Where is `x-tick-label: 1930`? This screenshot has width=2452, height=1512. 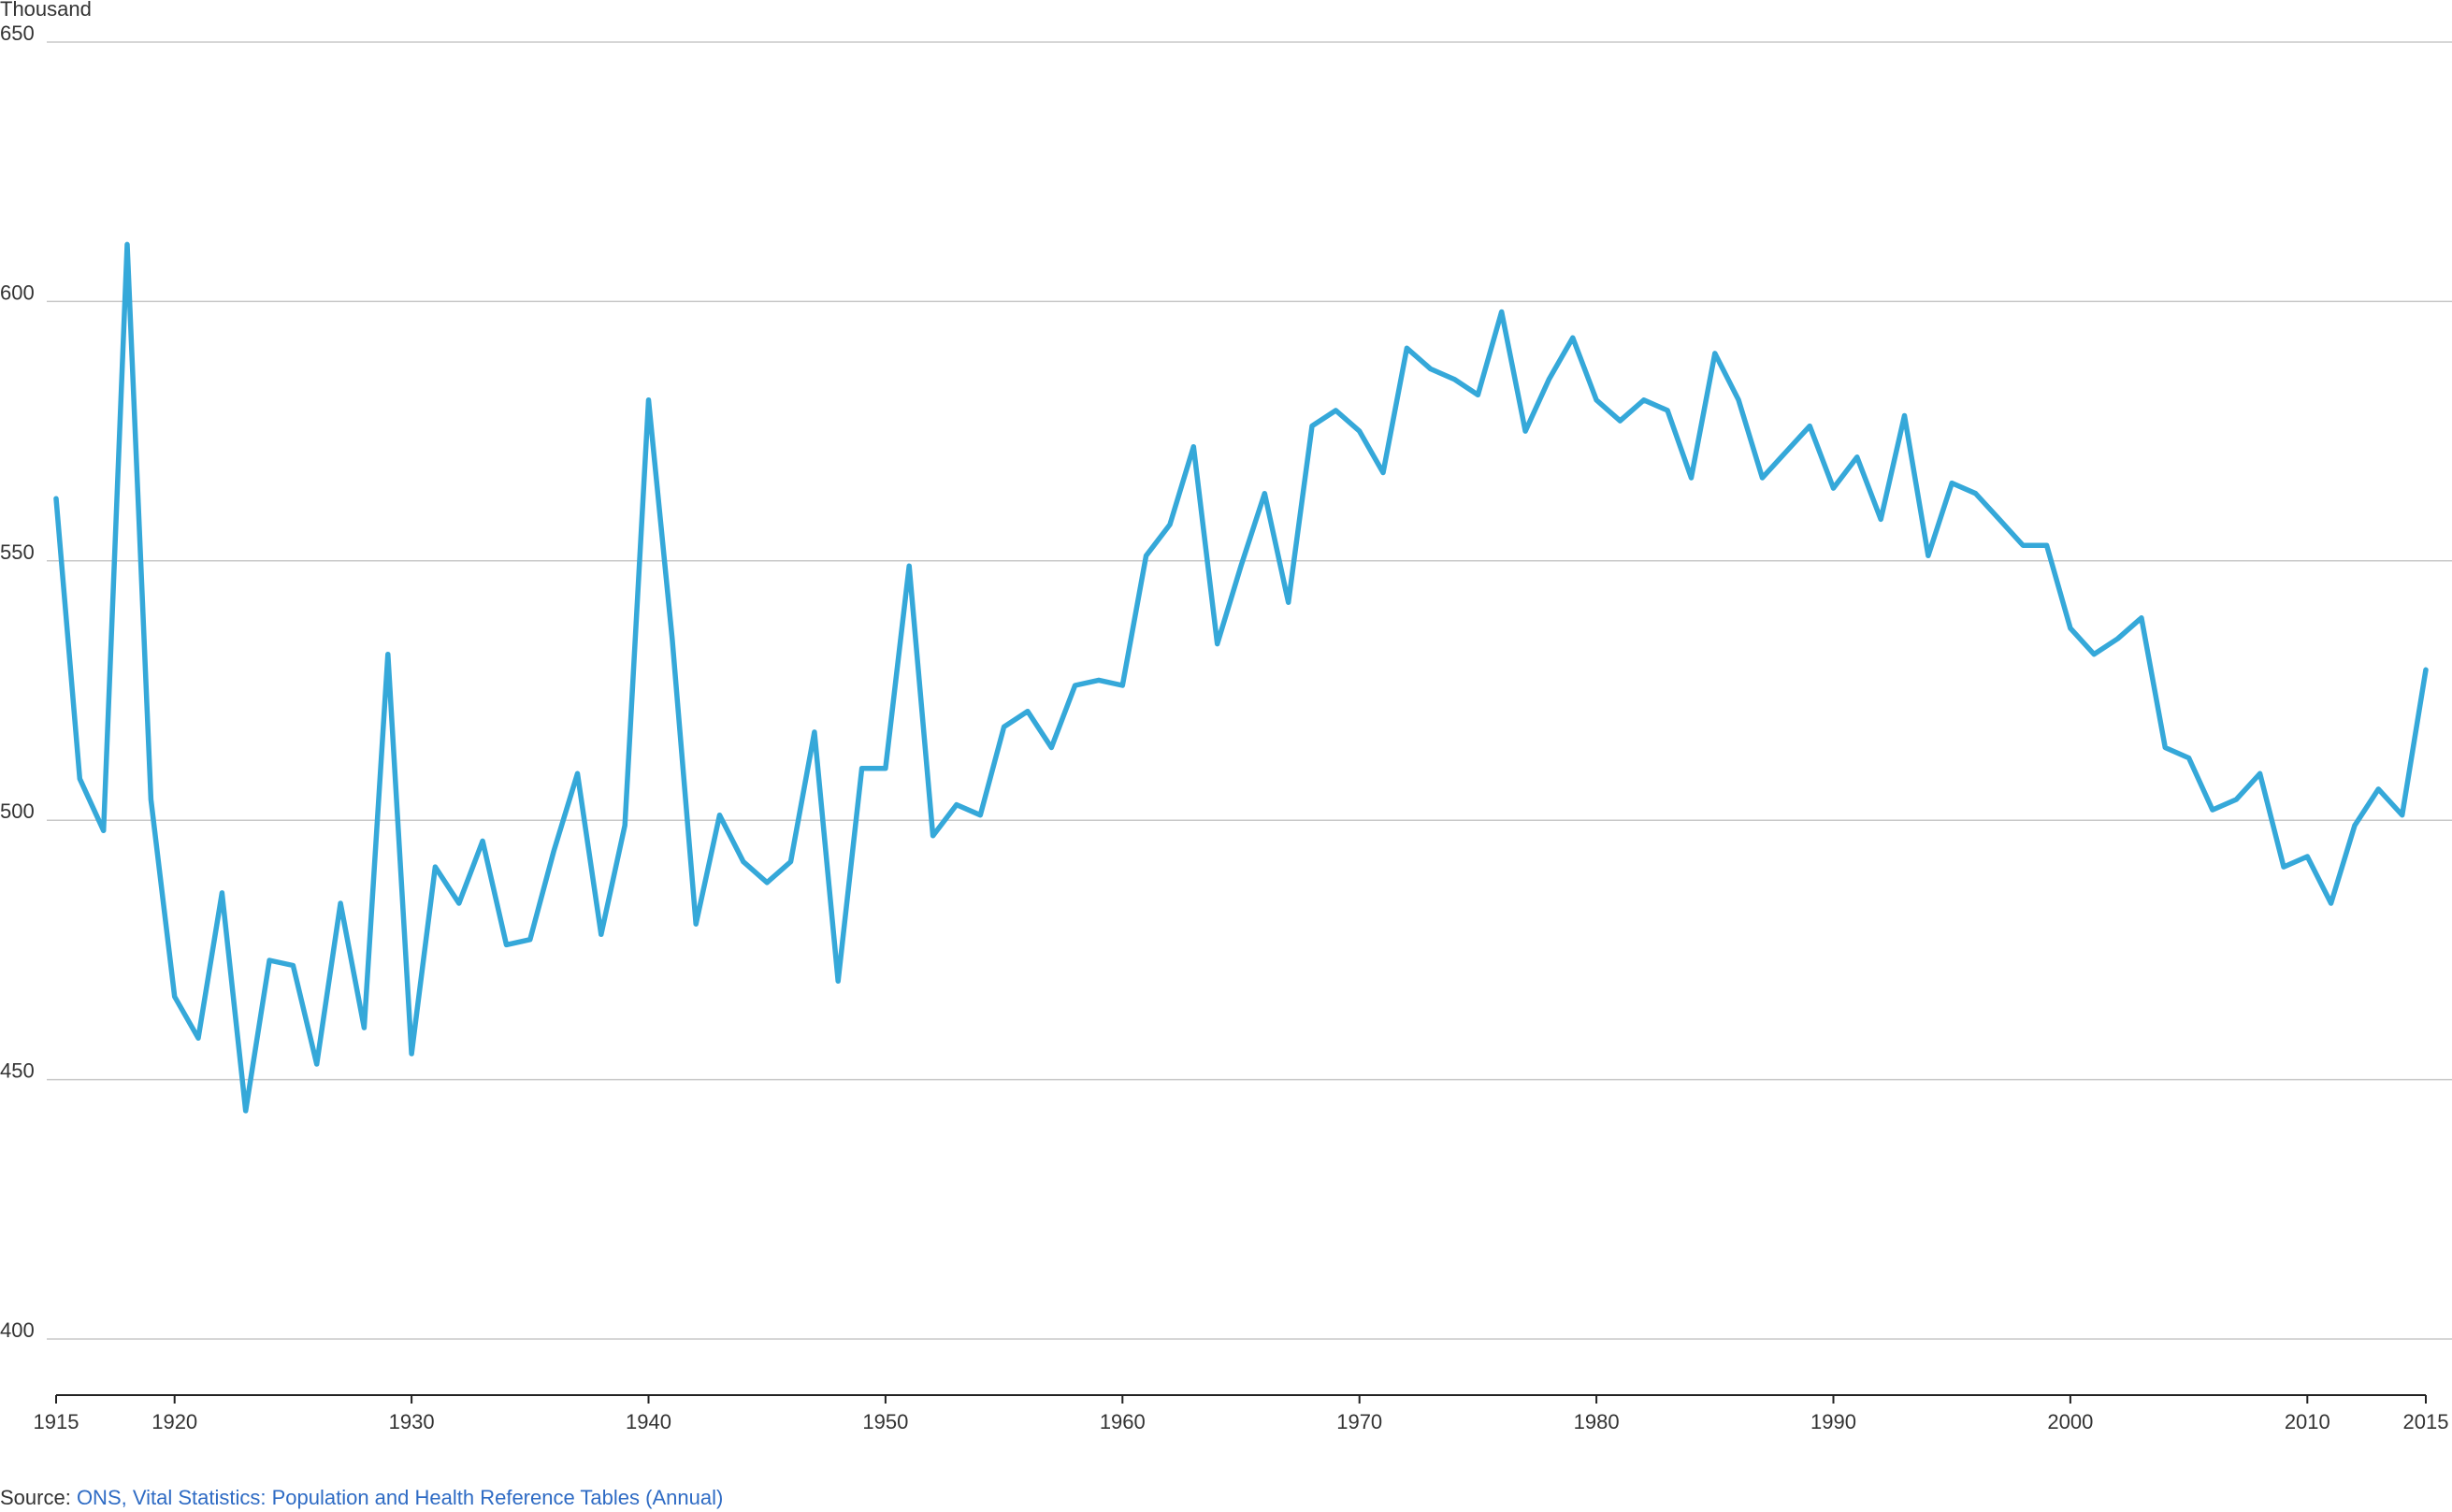 x-tick-label: 1930 is located at coordinates (412, 1421).